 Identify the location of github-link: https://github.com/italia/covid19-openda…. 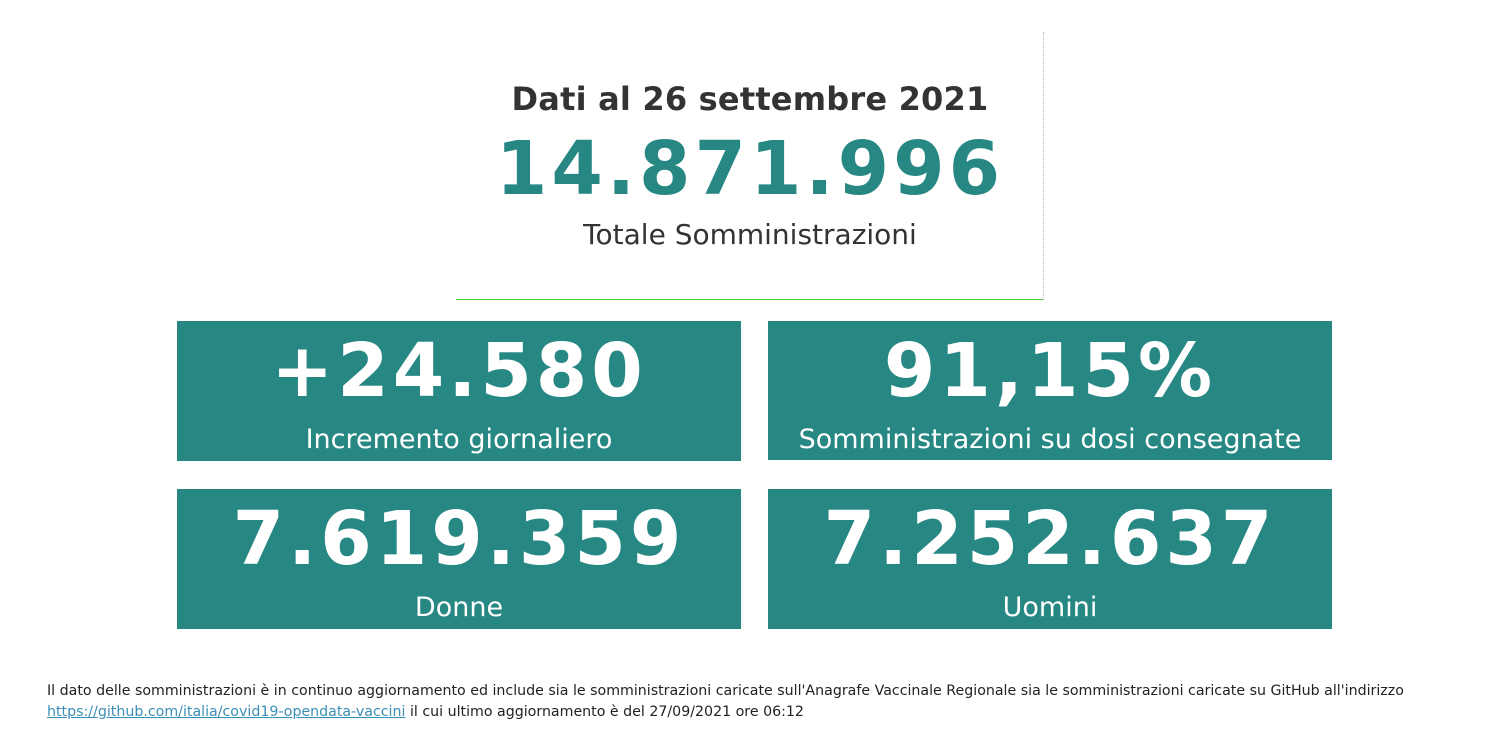
(226, 712).